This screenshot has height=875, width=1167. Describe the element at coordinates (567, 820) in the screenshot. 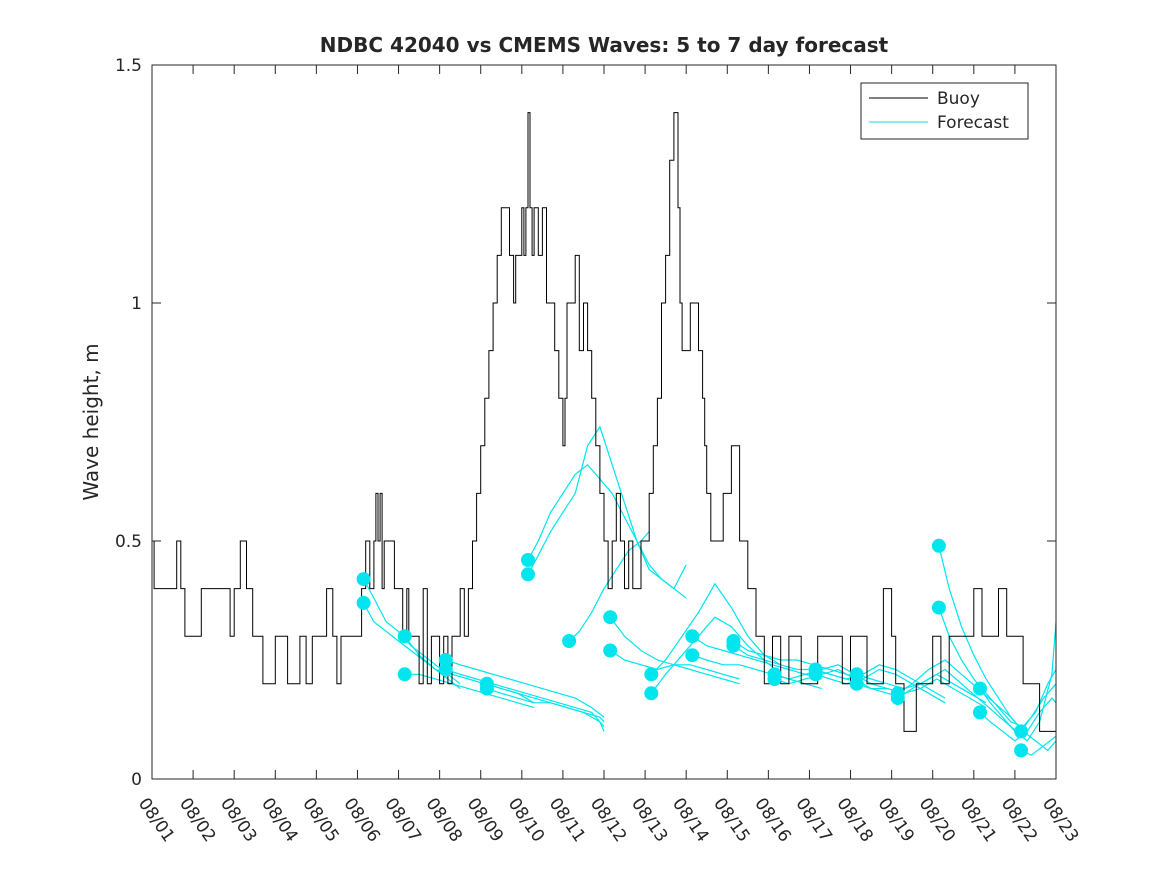

I see `x-tick-label-10: 08/11` at that location.